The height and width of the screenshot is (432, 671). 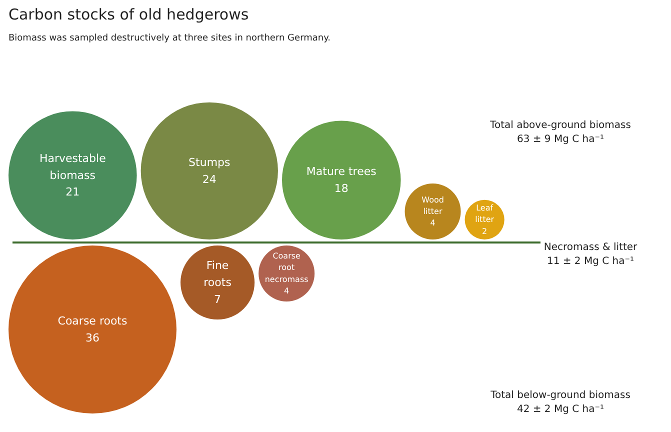 What do you see at coordinates (209, 162) in the screenshot?
I see `category-label: Stumps` at bounding box center [209, 162].